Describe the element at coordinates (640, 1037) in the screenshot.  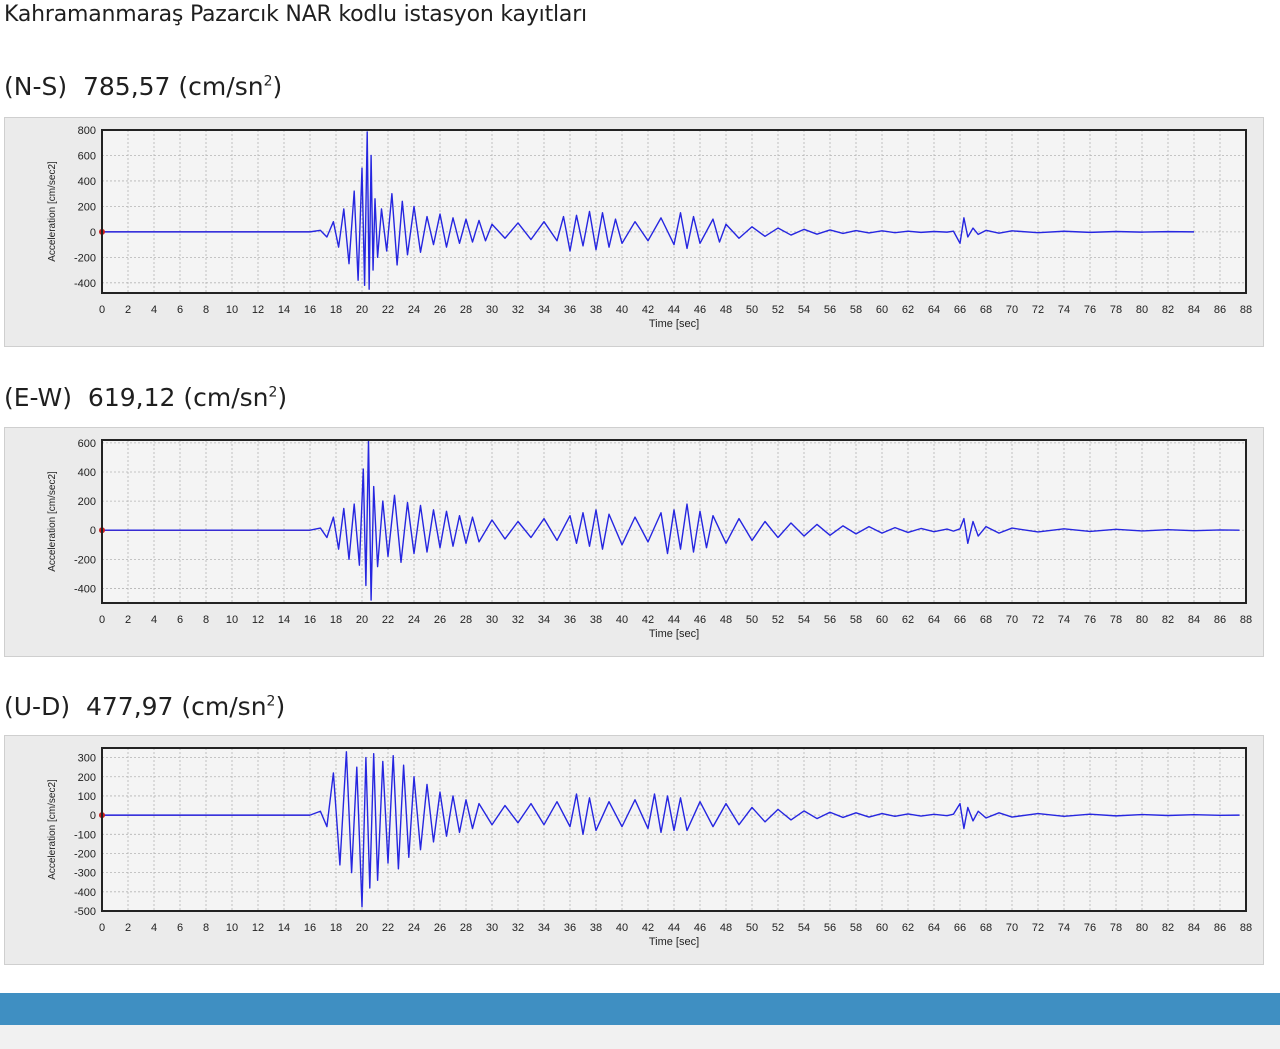
I see `footer-strip` at that location.